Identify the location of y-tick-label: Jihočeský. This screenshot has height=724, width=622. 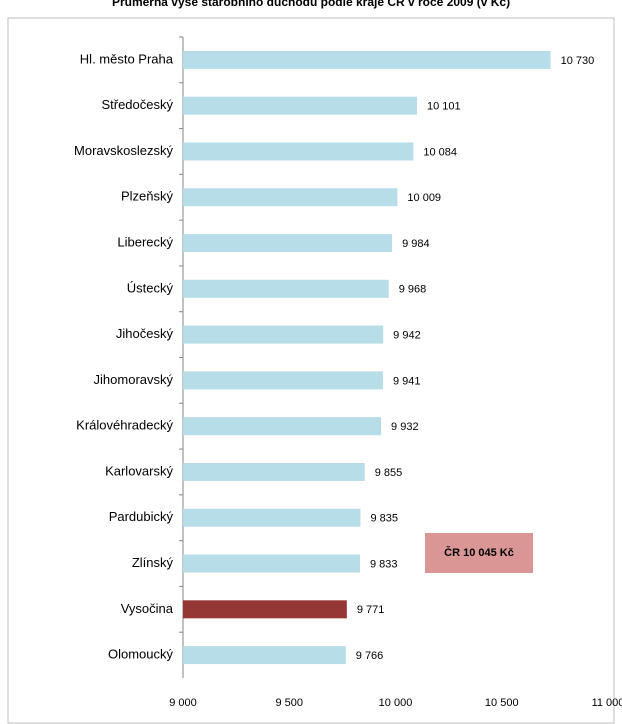
(145, 333).